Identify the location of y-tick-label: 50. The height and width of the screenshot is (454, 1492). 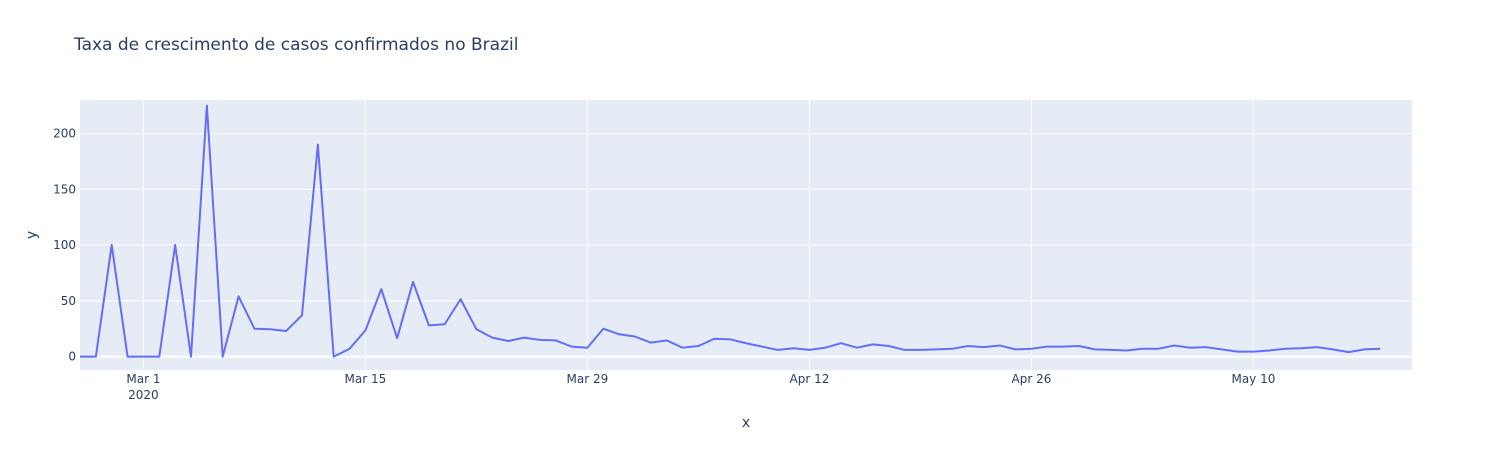
(68, 301).